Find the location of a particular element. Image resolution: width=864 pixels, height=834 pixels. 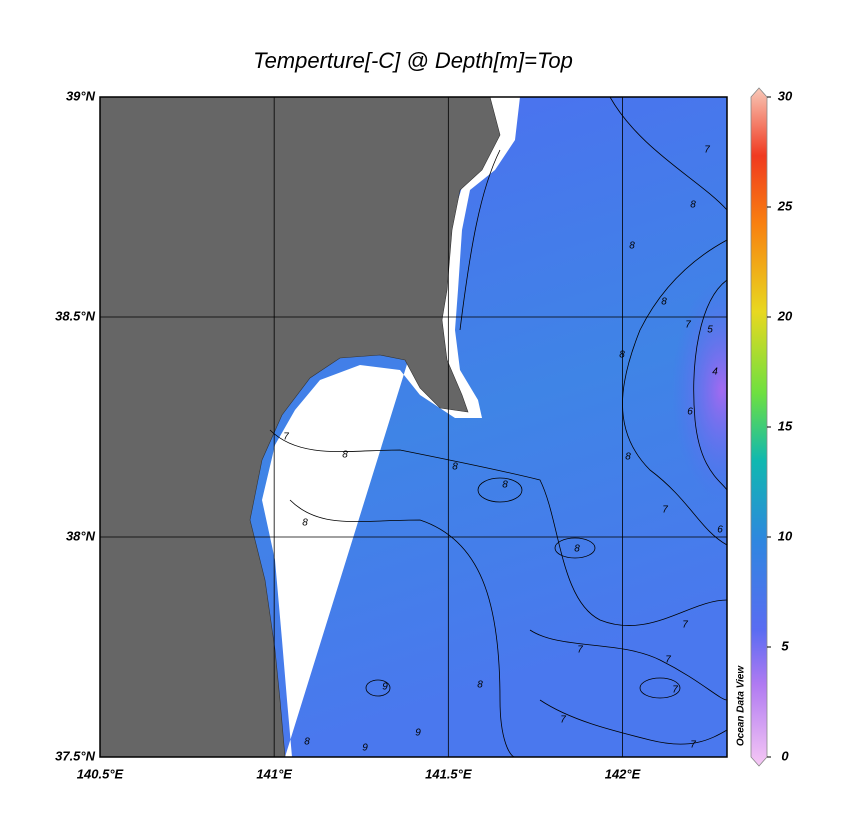

colorbar-tick-label: 5 is located at coordinates (785, 645).